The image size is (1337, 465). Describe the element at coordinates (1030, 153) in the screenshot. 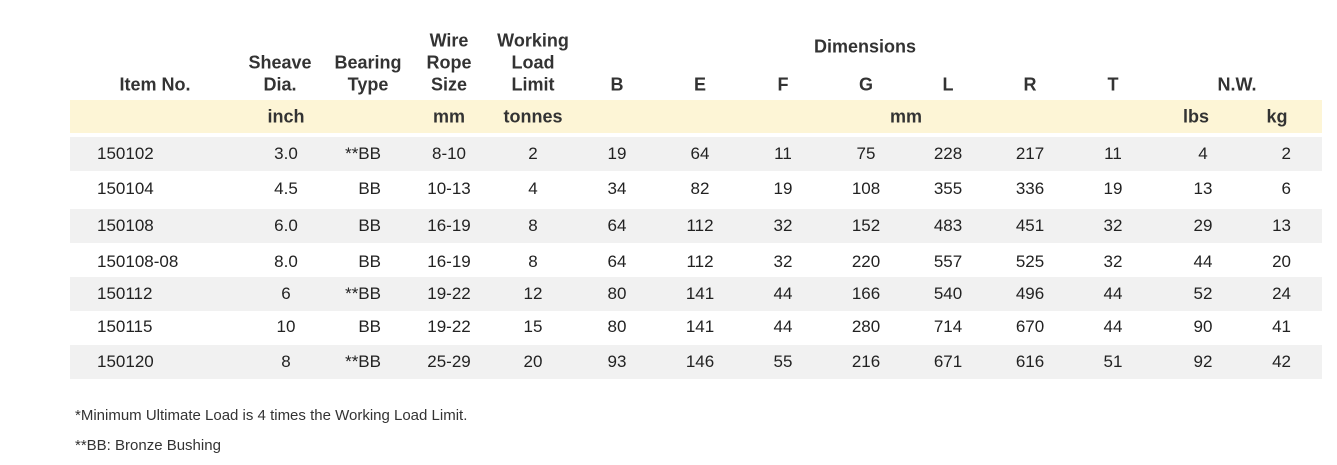

I see `cell: 217` at that location.